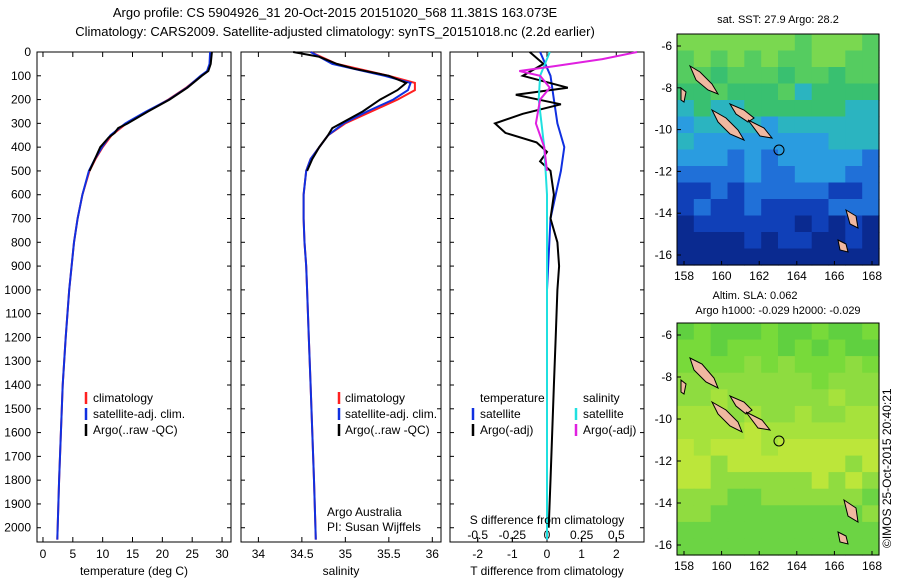 This screenshot has height=580, width=900. Describe the element at coordinates (18, 314) in the screenshot. I see `depth-tick-label: 1100` at that location.